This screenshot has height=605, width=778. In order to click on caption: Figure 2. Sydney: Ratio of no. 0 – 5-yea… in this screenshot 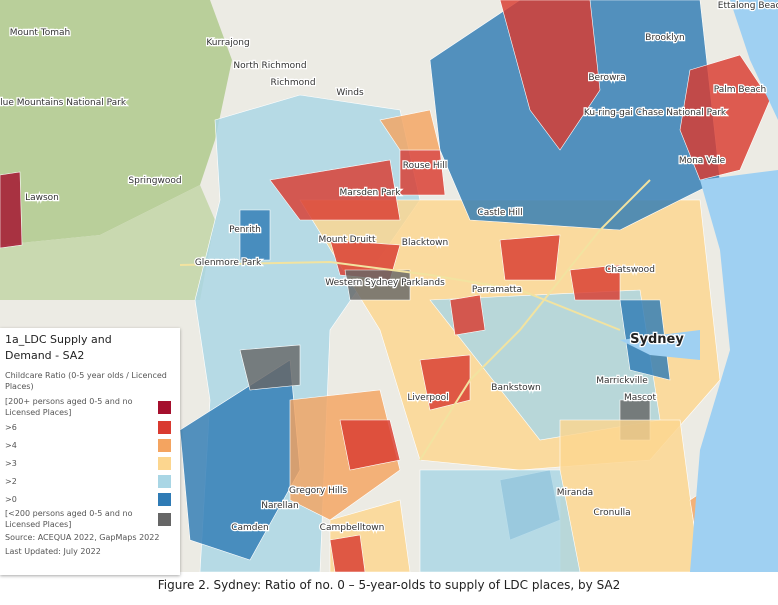, I will do `click(389, 585)`.